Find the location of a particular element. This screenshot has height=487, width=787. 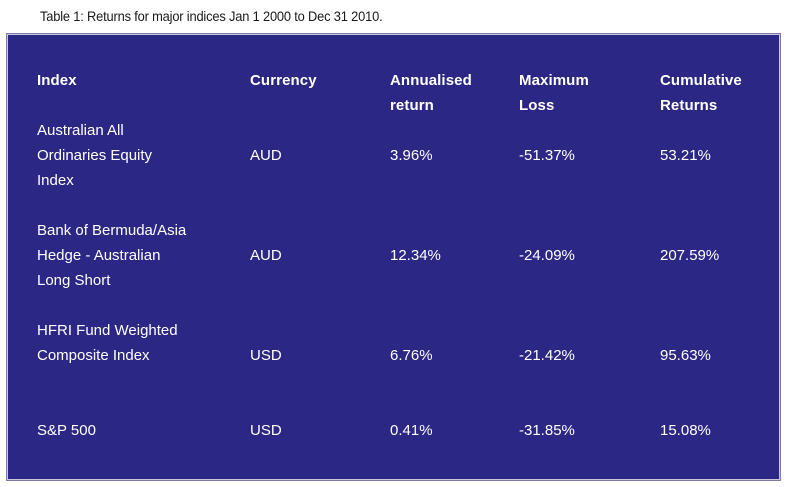

row-3-index-line-1: HFRI Fund Weighted is located at coordinates (107, 330).